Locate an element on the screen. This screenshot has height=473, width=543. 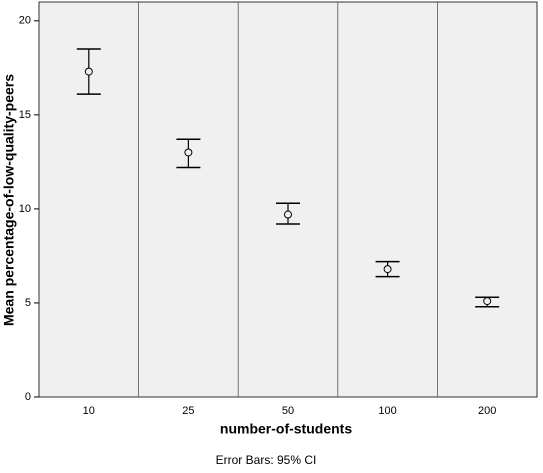
x-tick-label: 200 is located at coordinates (487, 411).